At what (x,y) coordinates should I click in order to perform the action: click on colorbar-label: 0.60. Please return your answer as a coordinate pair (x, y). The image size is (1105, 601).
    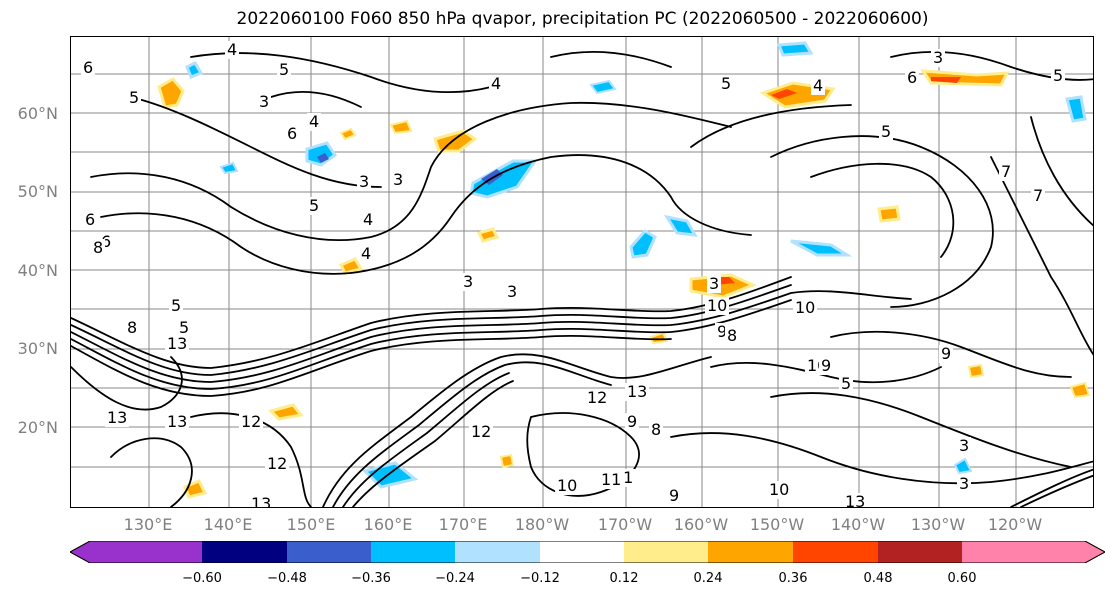
    Looking at the image, I should click on (962, 578).